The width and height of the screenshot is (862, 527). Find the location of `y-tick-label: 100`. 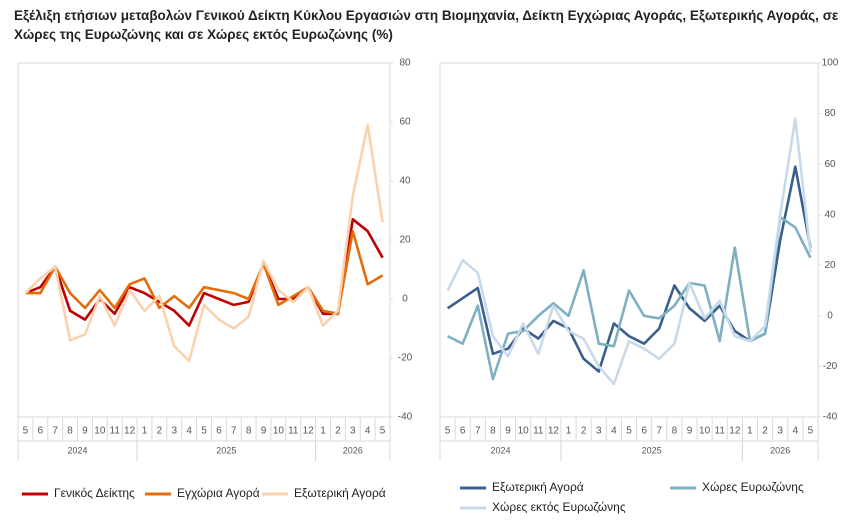

y-tick-label: 100 is located at coordinates (830, 63).